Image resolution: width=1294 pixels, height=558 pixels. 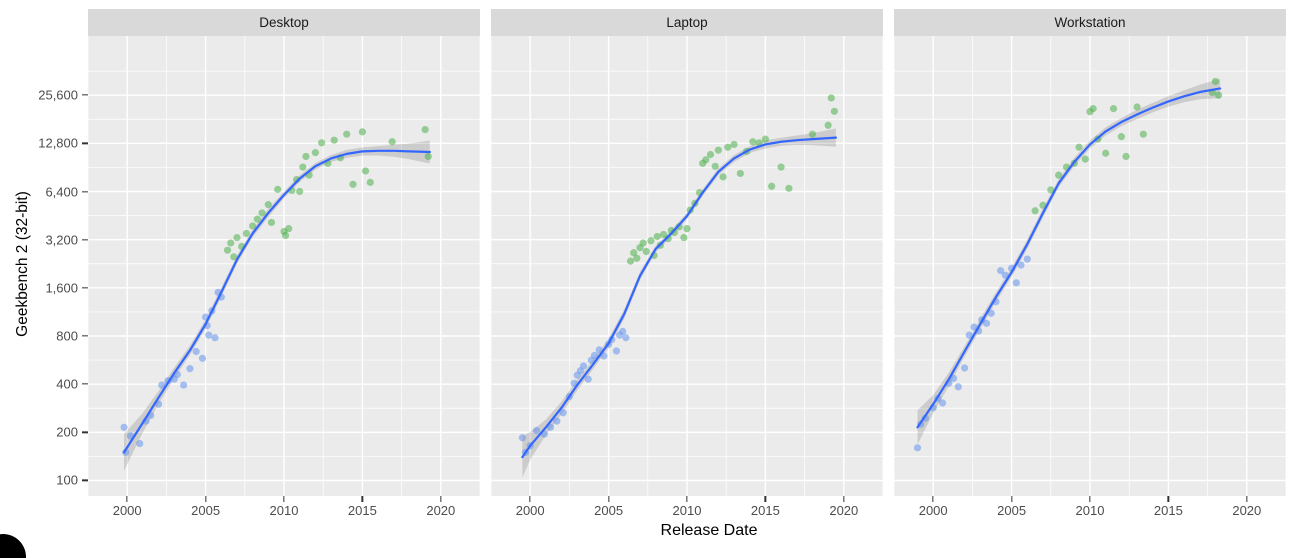 I want to click on x-tick-label: 2020, so click(x=844, y=510).